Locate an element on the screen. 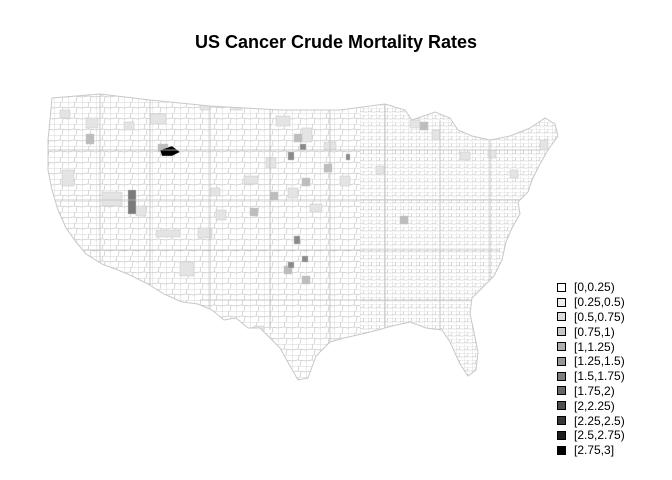  legend-label: [2.75,3] is located at coordinates (594, 450).